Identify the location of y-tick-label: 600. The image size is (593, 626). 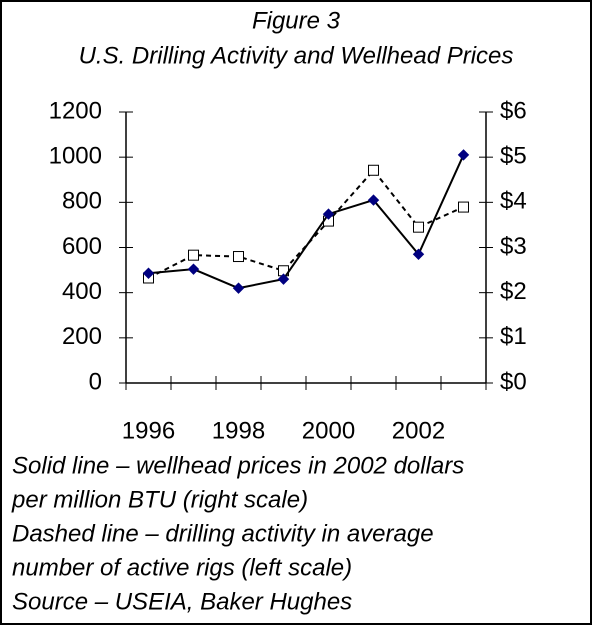
(82, 246).